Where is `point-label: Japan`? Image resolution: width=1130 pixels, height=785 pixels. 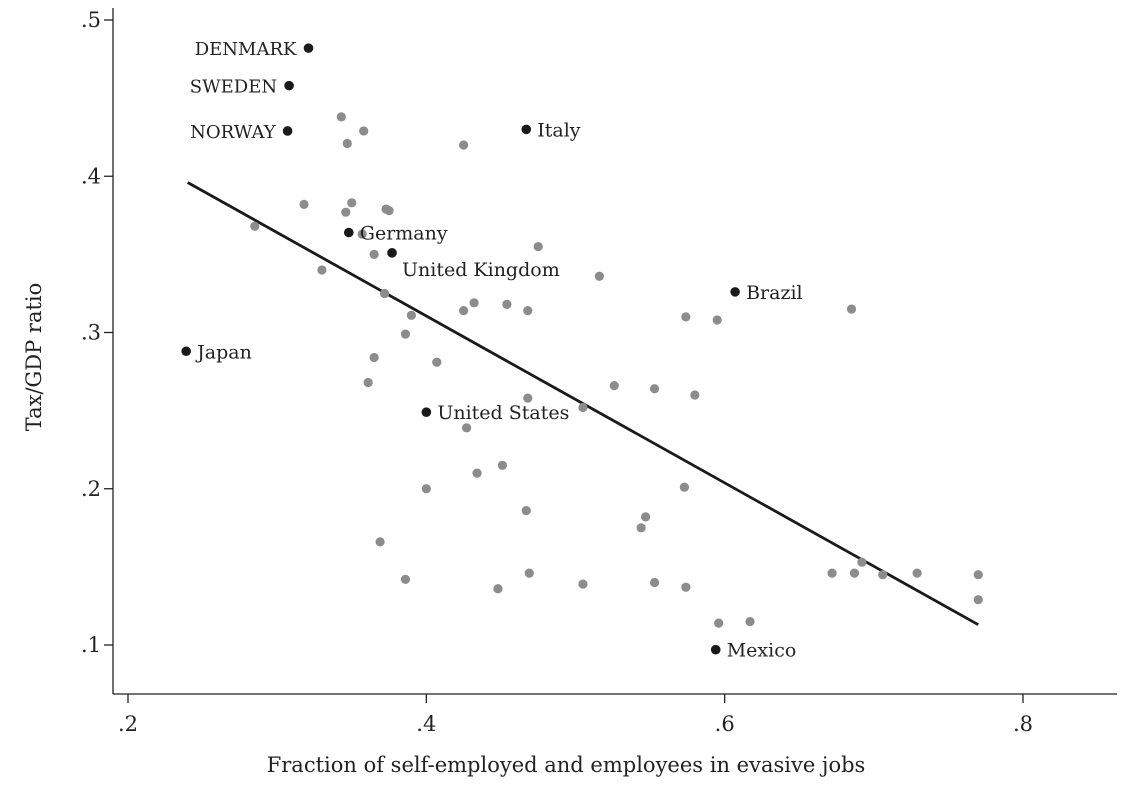
point-label: Japan is located at coordinates (223, 352).